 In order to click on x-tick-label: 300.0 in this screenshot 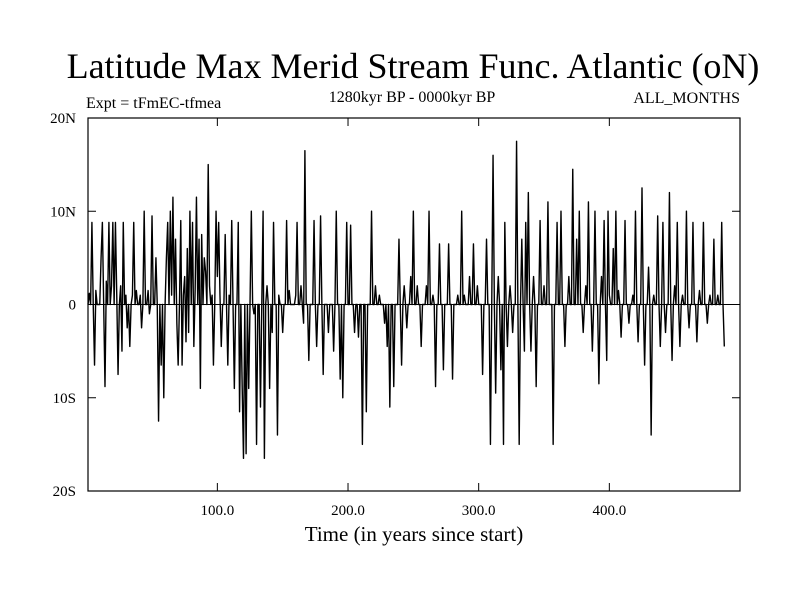, I will do `click(479, 511)`.